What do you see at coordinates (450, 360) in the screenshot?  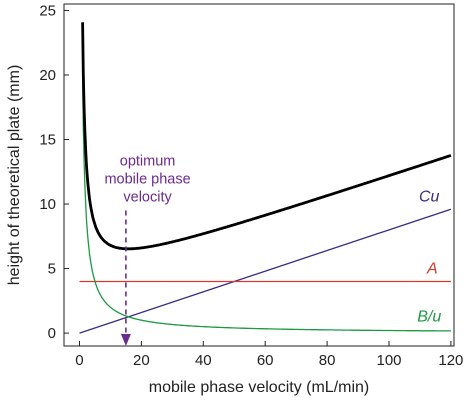 I see `x-tick-label: 120` at bounding box center [450, 360].